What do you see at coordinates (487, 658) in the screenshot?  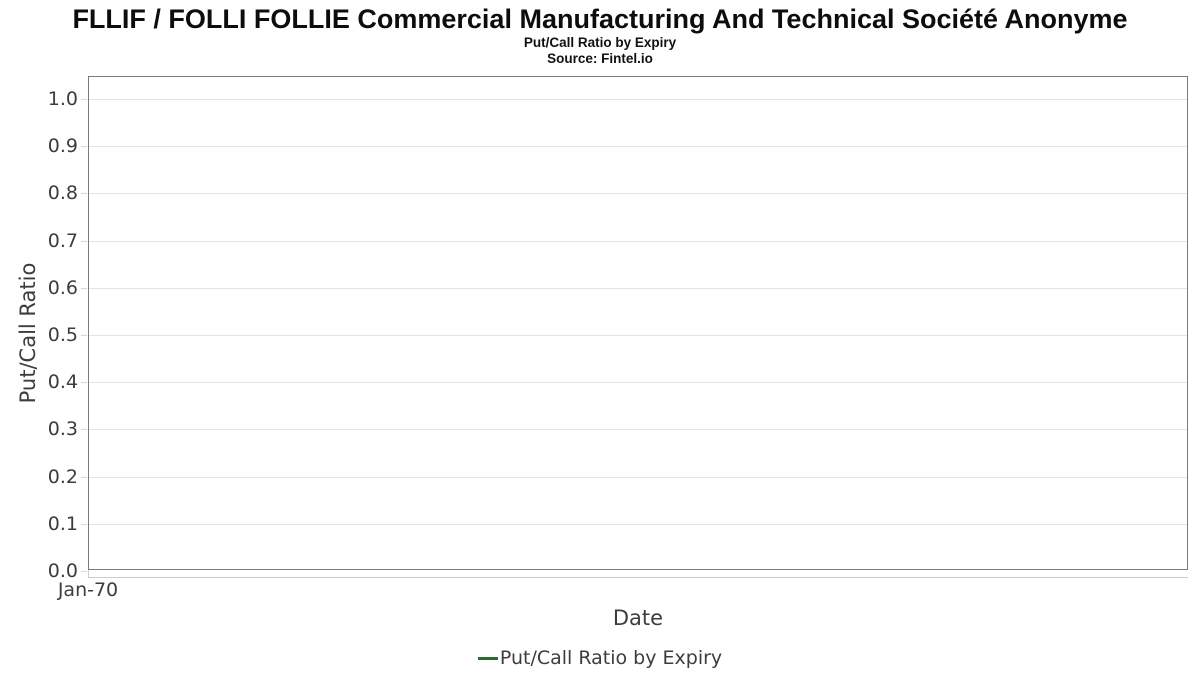 I see `legend-line-marker-icon` at bounding box center [487, 658].